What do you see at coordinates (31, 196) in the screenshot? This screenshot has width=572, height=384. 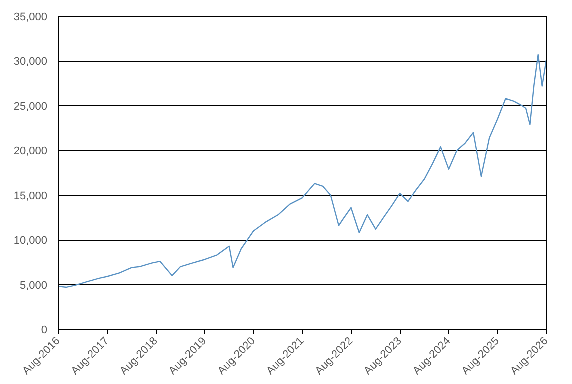 I see `y-tick-label: 15,000` at bounding box center [31, 196].